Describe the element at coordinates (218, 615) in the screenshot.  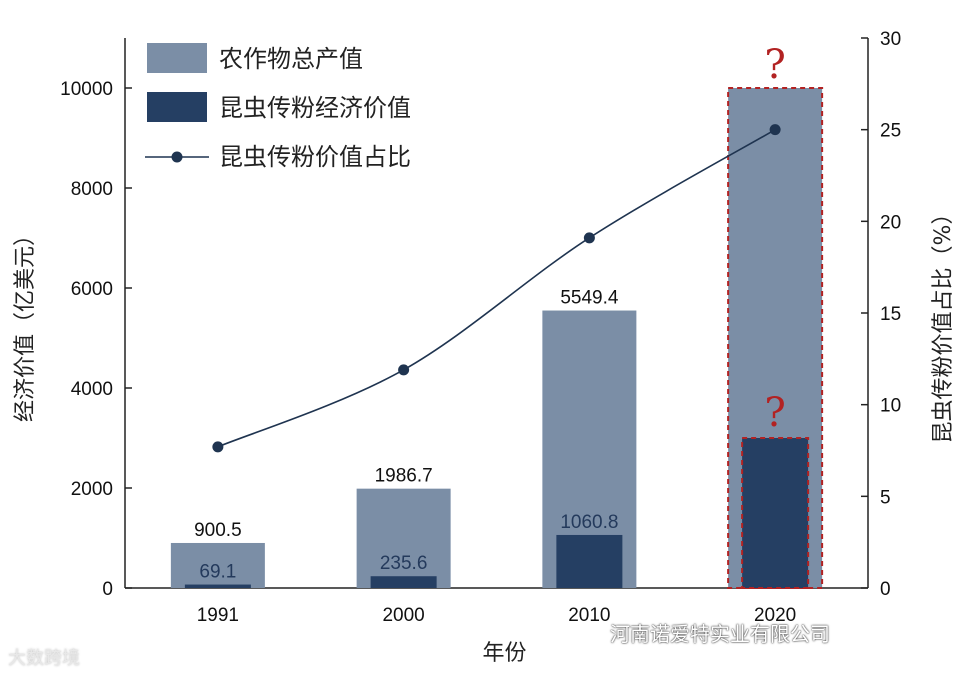
I see `x-tick-label: 1991` at that location.